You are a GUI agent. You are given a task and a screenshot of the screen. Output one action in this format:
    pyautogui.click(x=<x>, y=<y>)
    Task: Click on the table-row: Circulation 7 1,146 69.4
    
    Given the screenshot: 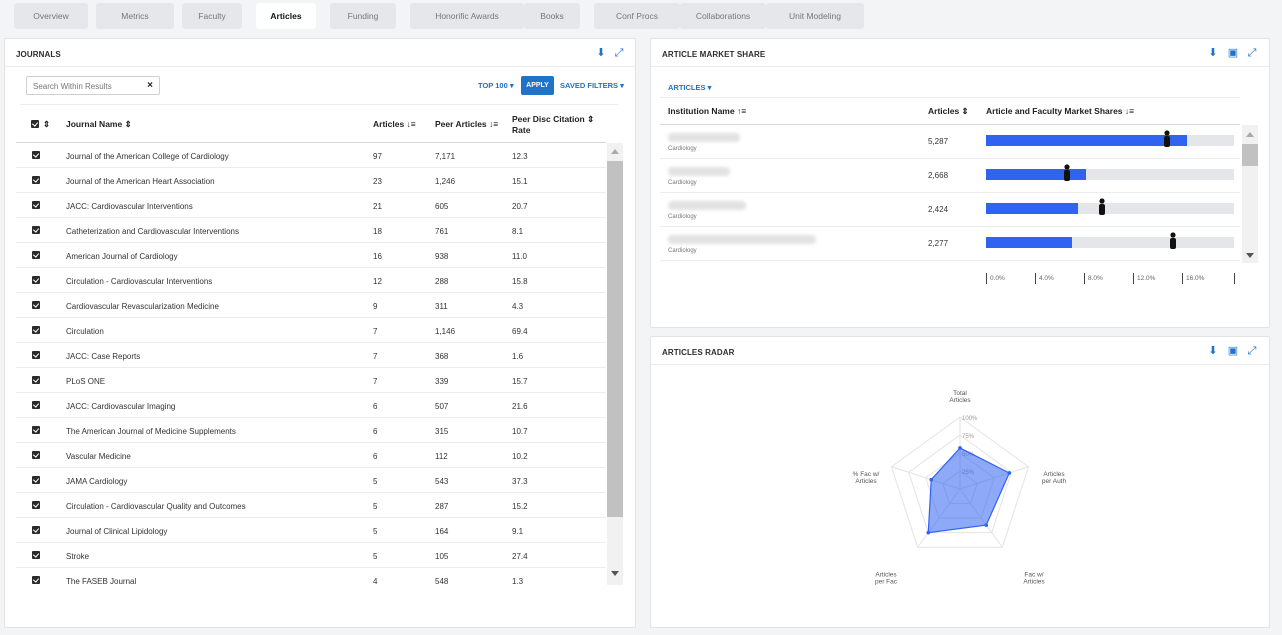 What is the action you would take?
    pyautogui.click(x=311, y=330)
    